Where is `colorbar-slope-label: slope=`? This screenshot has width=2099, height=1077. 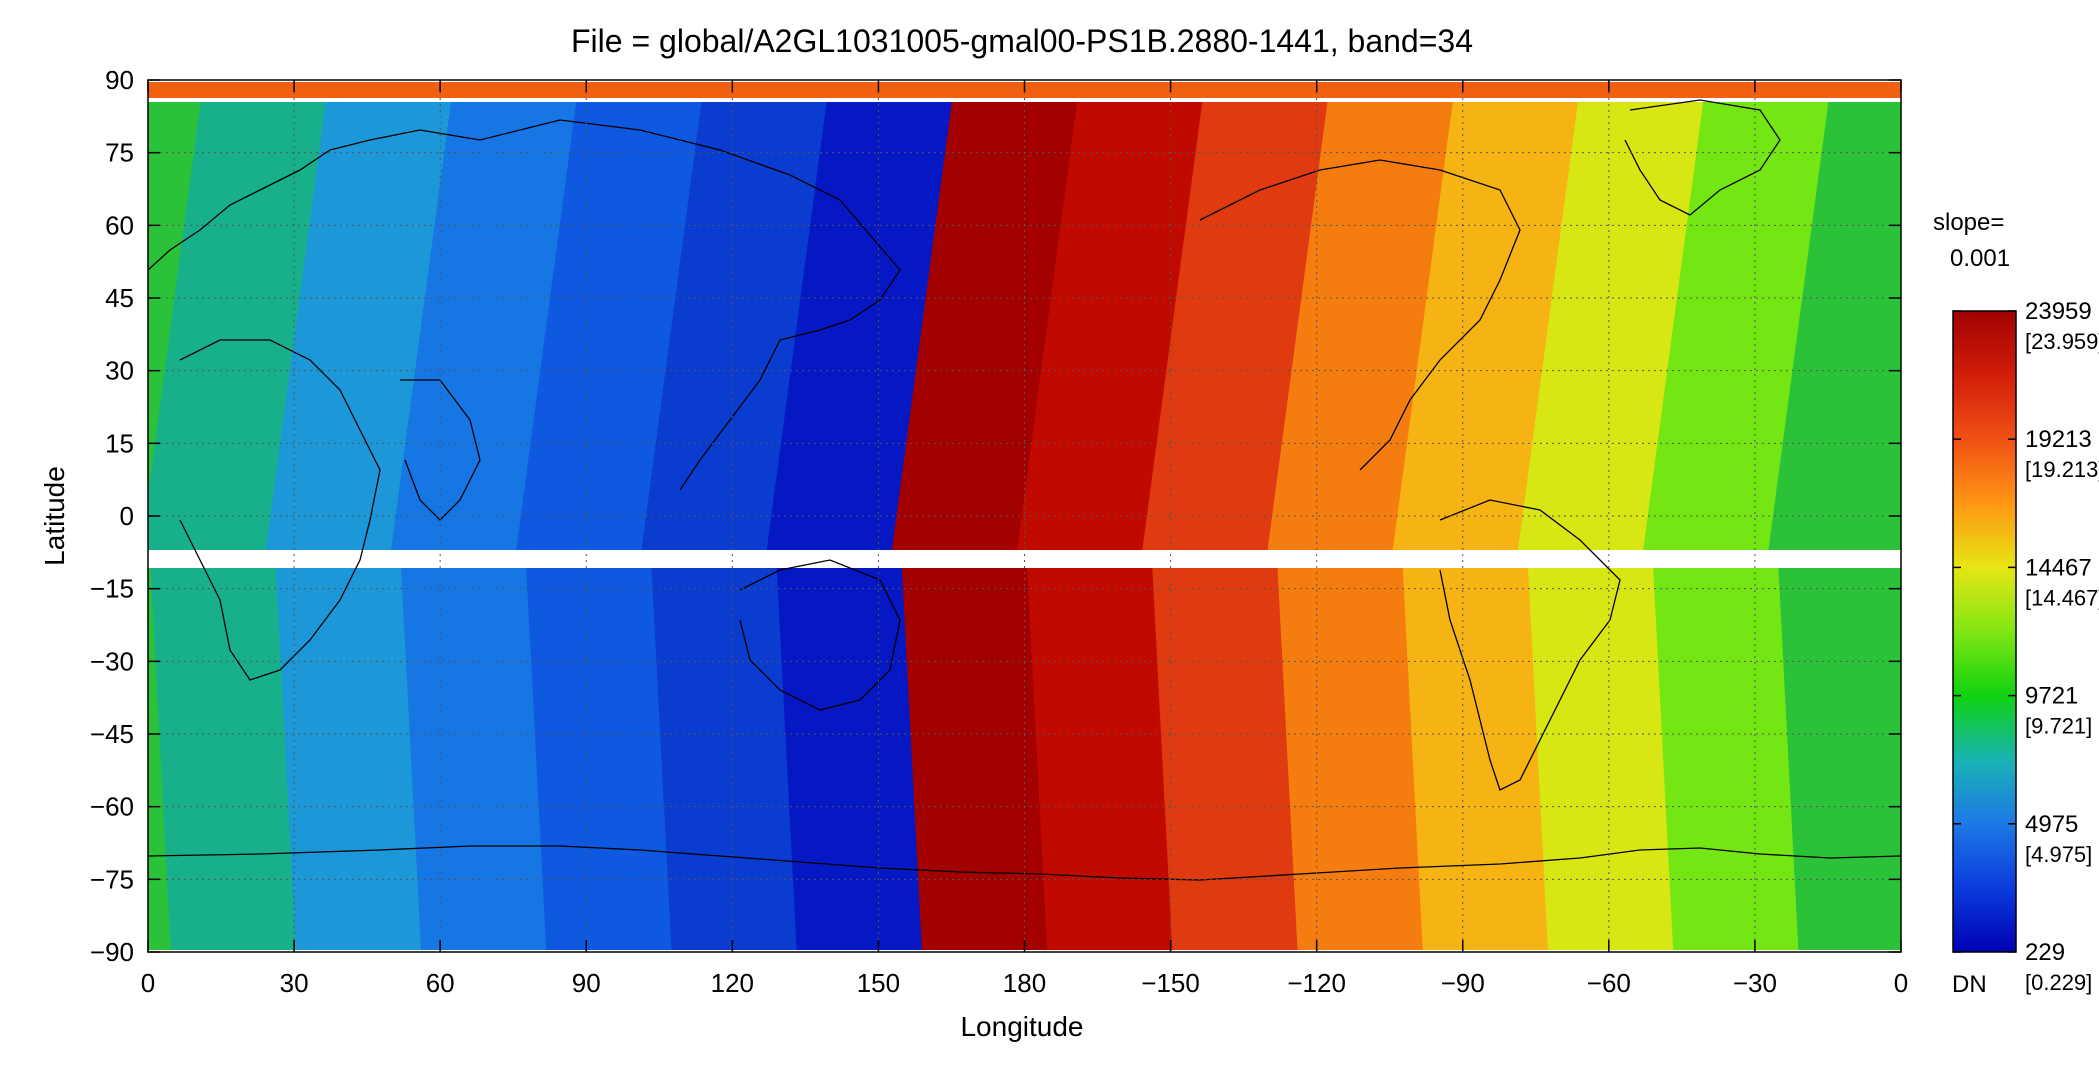 colorbar-slope-label: slope= is located at coordinates (1968, 222).